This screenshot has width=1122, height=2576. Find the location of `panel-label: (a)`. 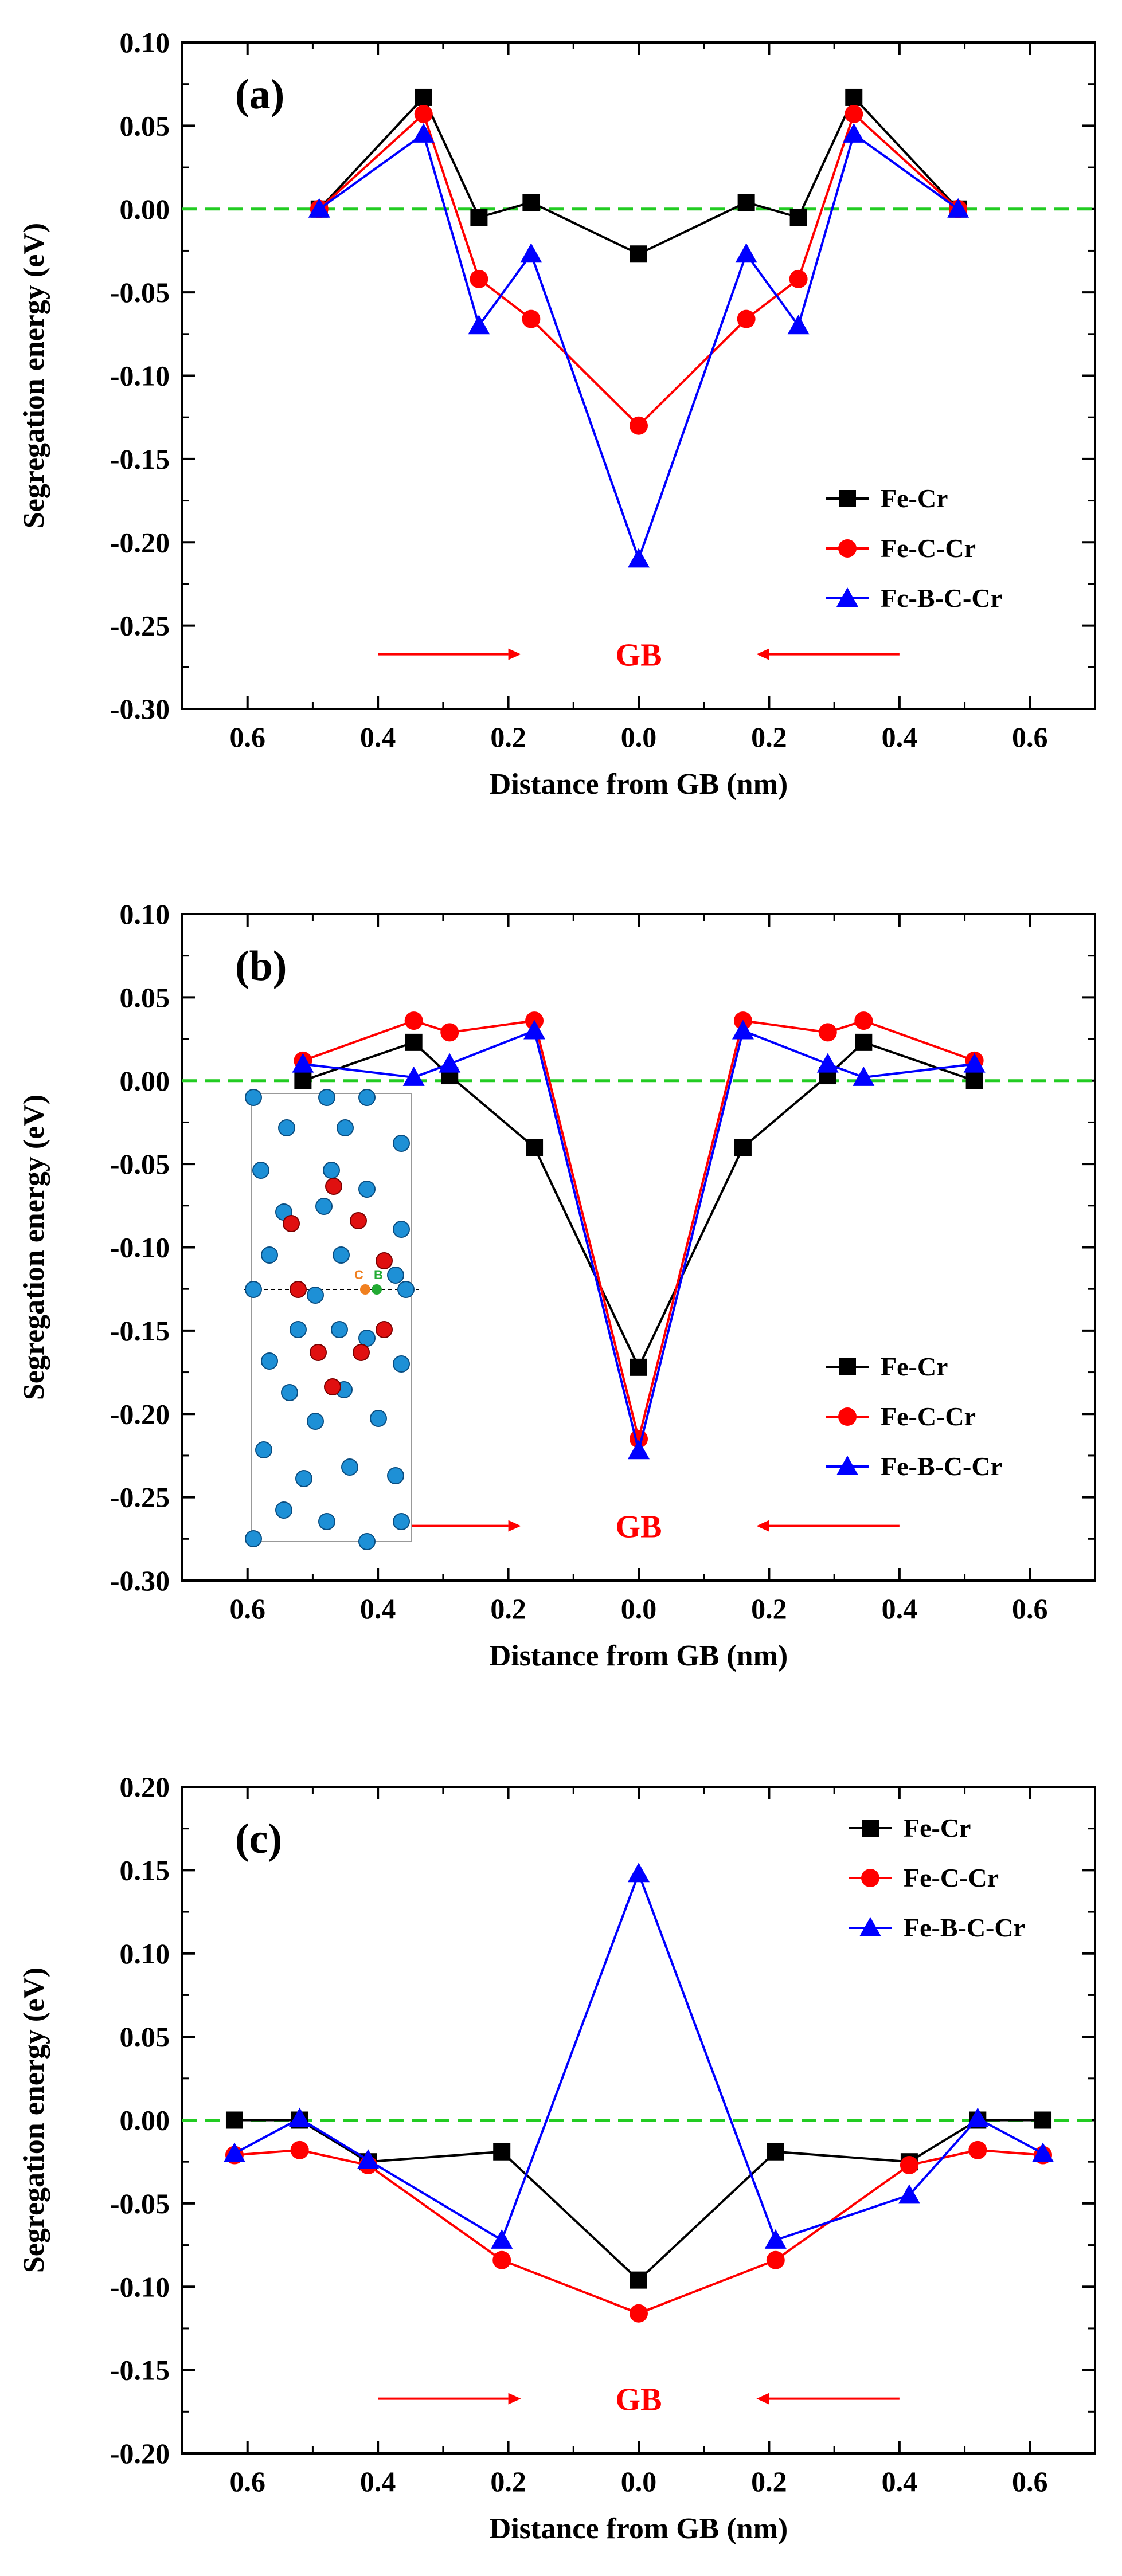

panel-label: (a) is located at coordinates (259, 94).